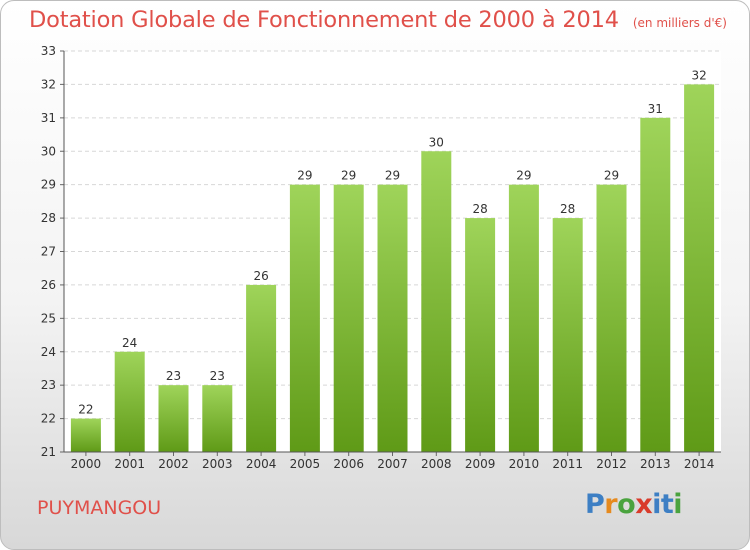  What do you see at coordinates (480, 464) in the screenshot?
I see `x-tick-label: 2009` at bounding box center [480, 464].